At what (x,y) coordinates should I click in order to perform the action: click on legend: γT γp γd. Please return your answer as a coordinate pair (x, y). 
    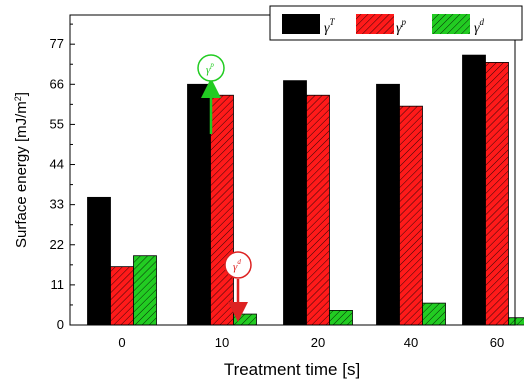
    Looking at the image, I should click on (396, 23).